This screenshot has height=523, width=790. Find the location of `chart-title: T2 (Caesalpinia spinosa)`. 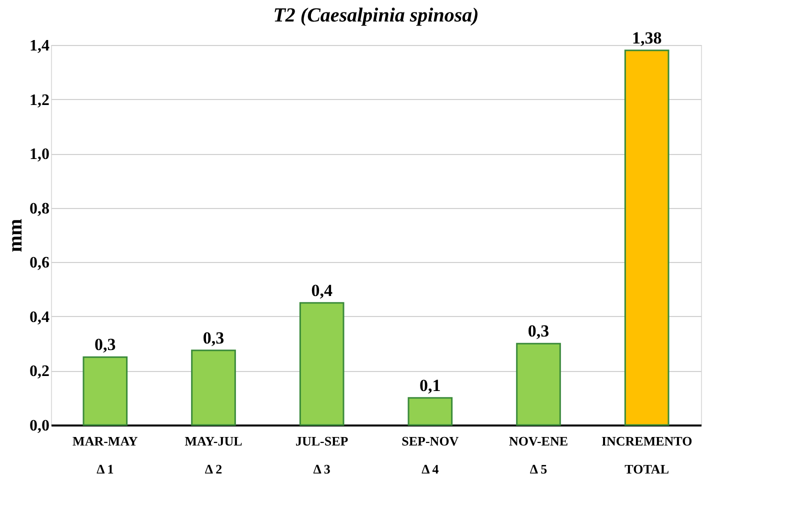

chart-title: T2 (Caesalpinia spinosa) is located at coordinates (376, 15).